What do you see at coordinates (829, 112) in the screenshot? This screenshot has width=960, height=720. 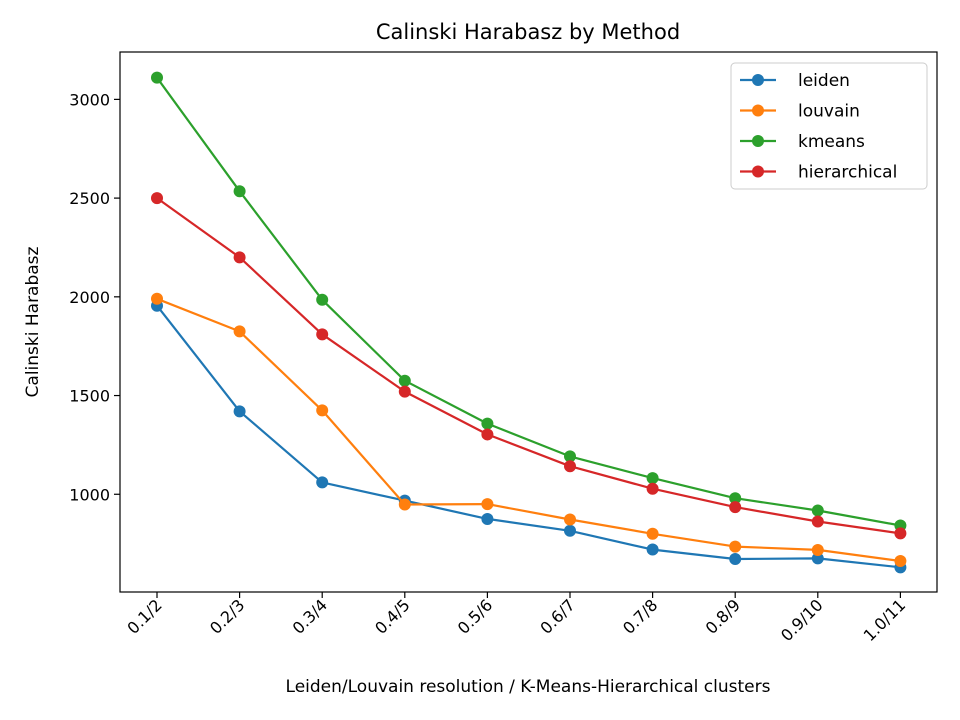 I see `legend-label: louvain` at bounding box center [829, 112].